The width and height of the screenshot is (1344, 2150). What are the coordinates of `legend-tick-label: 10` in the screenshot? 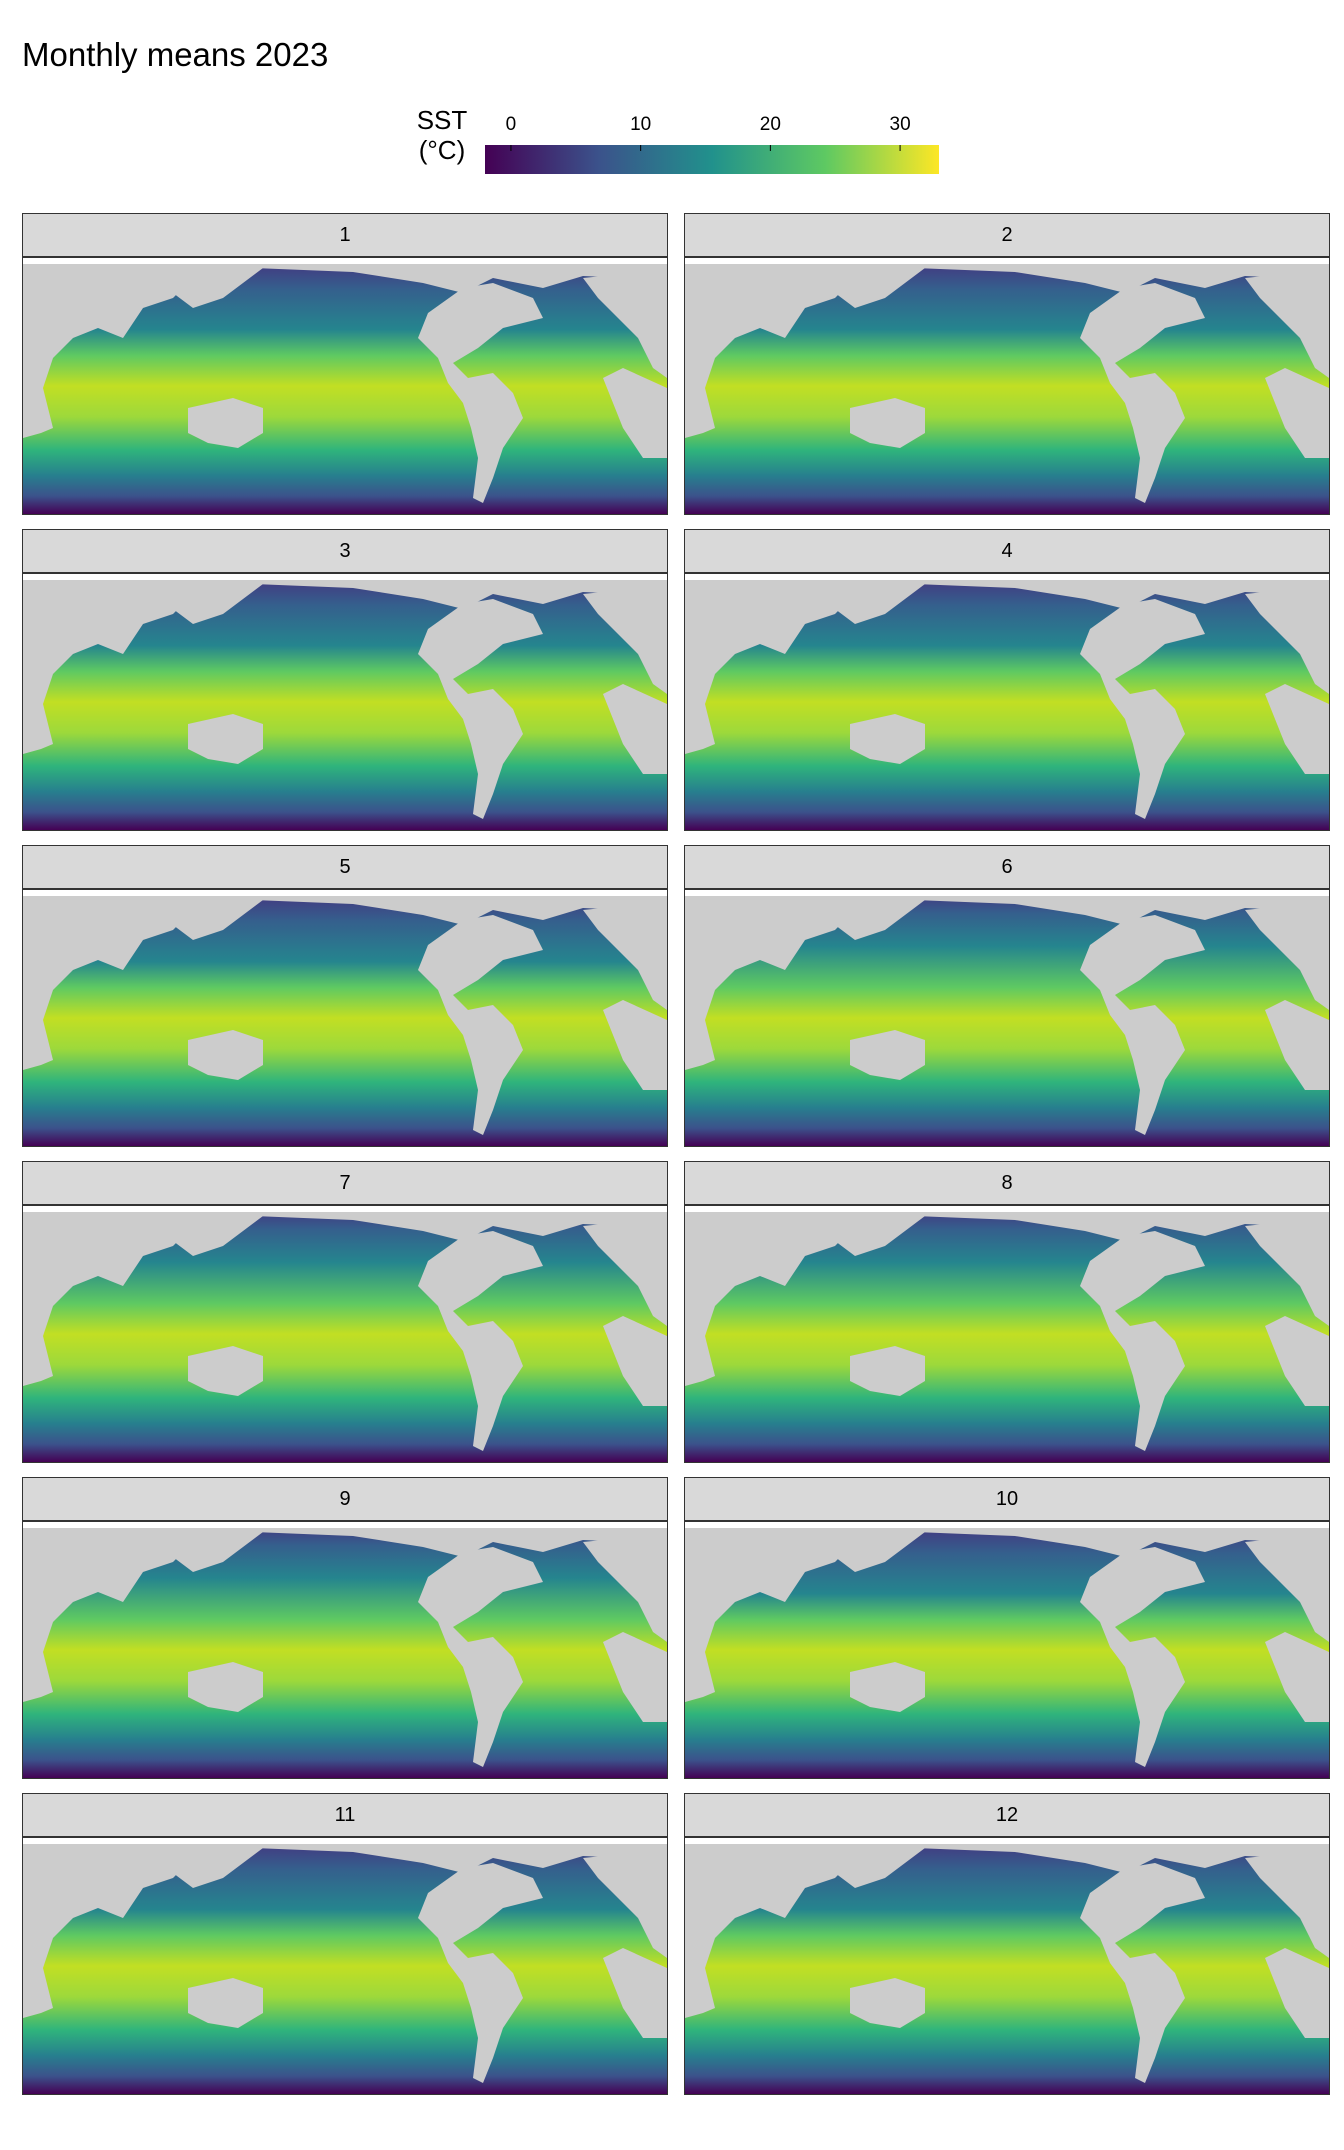 It's located at (641, 124).